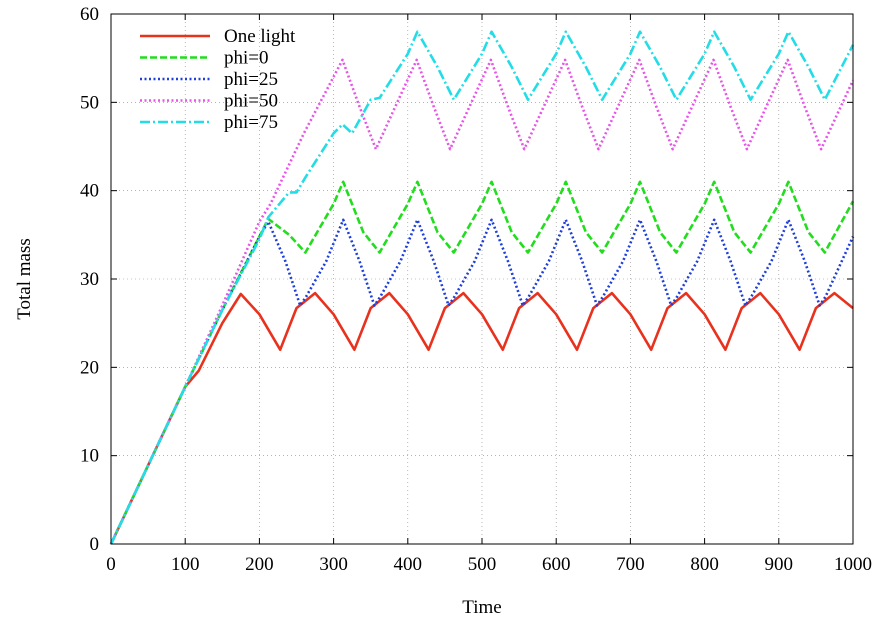 The image size is (886, 624). I want to click on x-tick-label: 700, so click(630, 564).